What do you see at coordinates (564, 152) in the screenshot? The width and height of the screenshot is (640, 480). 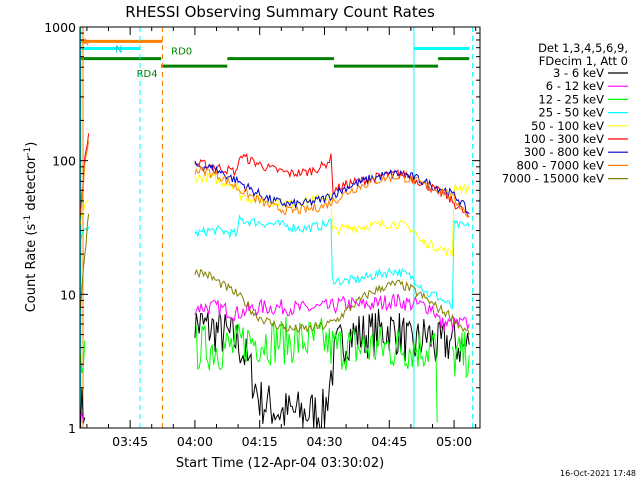 I see `legend-label-7: 300 - 800 keV` at bounding box center [564, 152].